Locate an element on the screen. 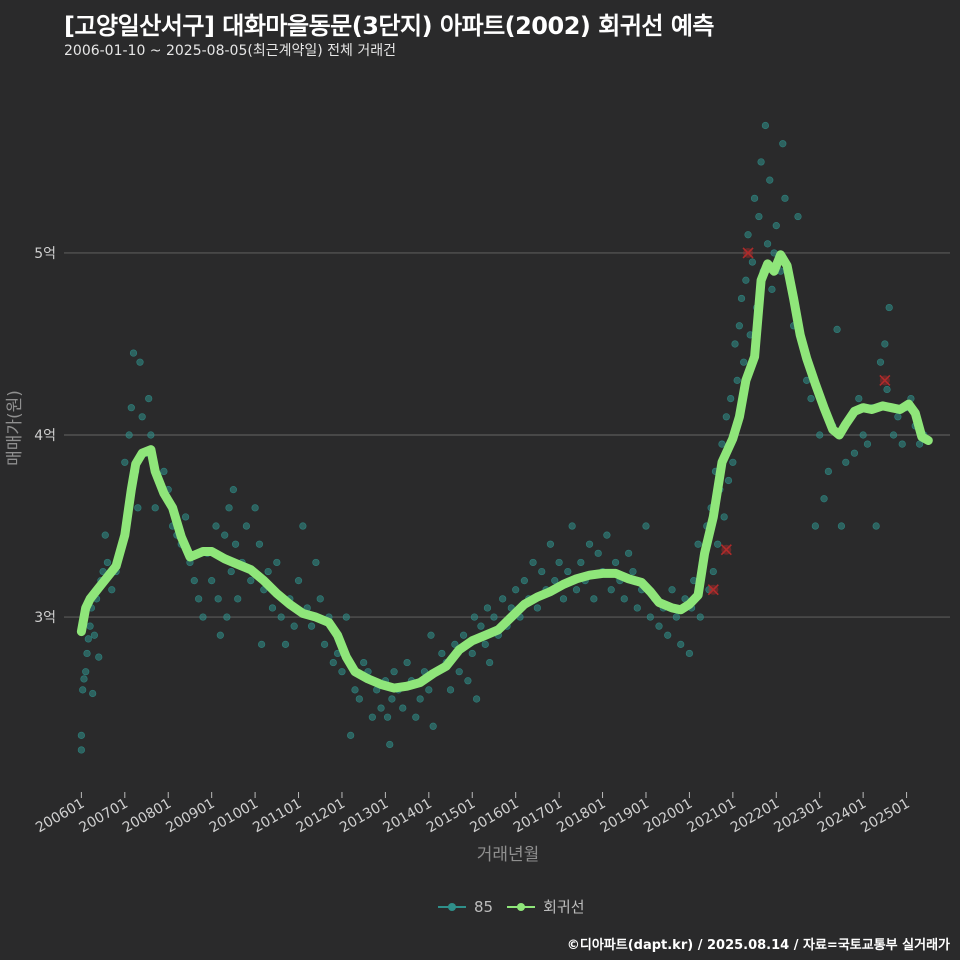 This screenshot has height=960, width=960. y-tick-labels: 3억 4억 5억 is located at coordinates (45, 436).